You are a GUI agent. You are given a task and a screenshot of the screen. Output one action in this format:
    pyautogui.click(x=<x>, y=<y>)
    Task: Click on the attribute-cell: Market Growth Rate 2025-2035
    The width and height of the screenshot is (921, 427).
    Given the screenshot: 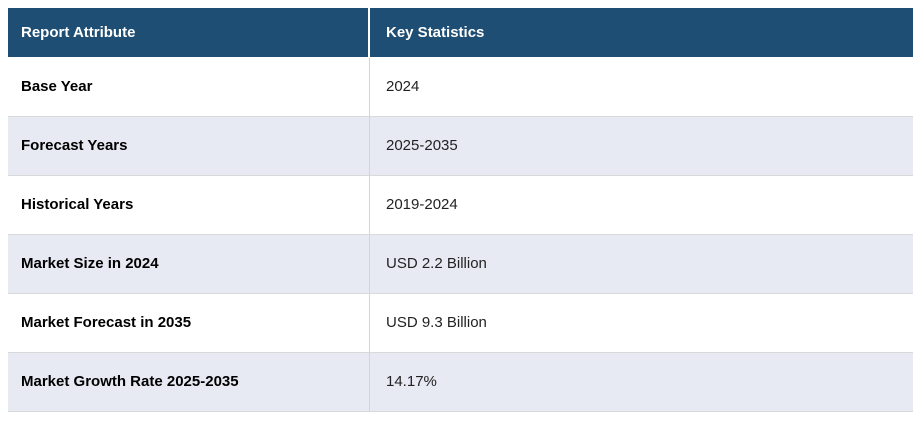 What is the action you would take?
    pyautogui.click(x=189, y=382)
    